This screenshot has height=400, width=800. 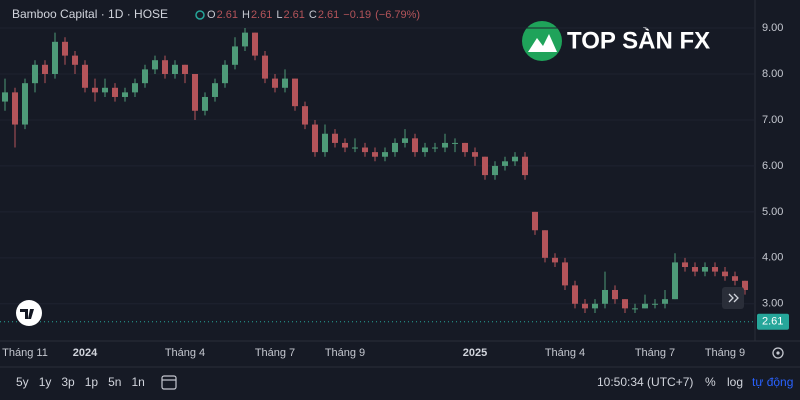 What do you see at coordinates (397, 15) in the screenshot?
I see `legend-text: (−6.79%)` at bounding box center [397, 15].